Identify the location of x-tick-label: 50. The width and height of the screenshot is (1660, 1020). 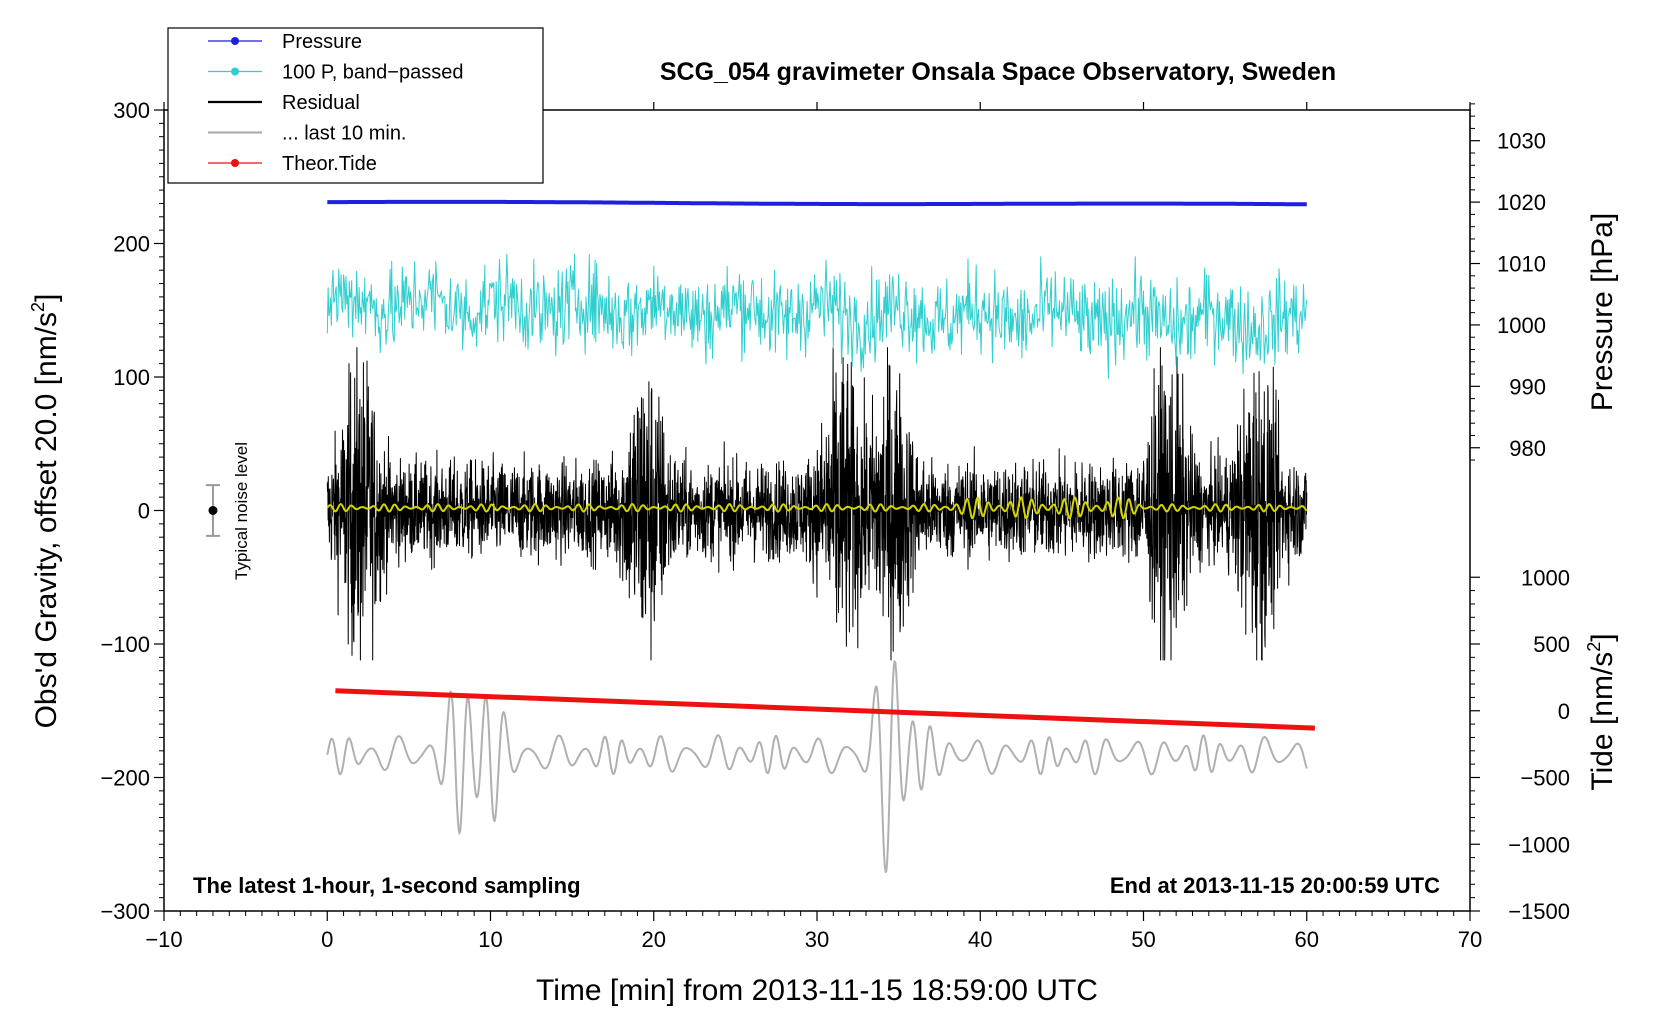
(1143, 939).